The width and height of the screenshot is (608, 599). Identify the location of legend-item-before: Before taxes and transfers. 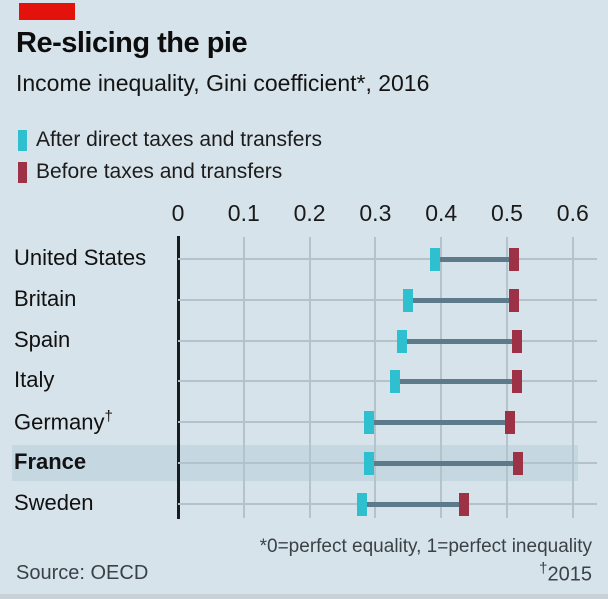
(150, 172).